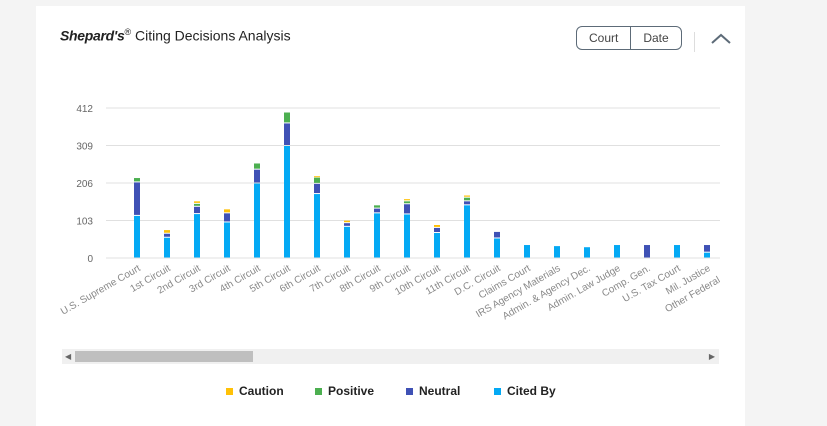 This screenshot has height=426, width=827. Describe the element at coordinates (390, 356) in the screenshot. I see `horizontal-scrollbar: ◀ ▶` at that location.